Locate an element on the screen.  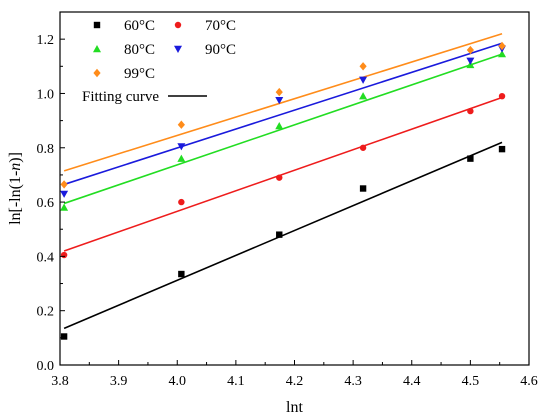
legend: Fitting curve 60°C 70°C 80°C 90°C 99°C is located at coordinates (159, 61).